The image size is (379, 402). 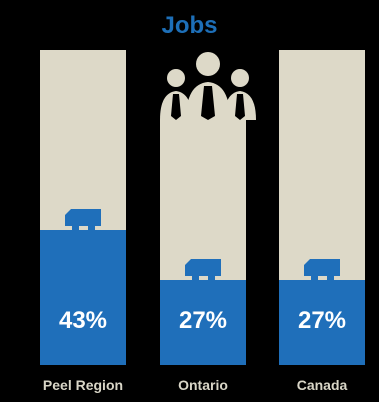 I want to click on bar-canada, so click(x=322, y=322).